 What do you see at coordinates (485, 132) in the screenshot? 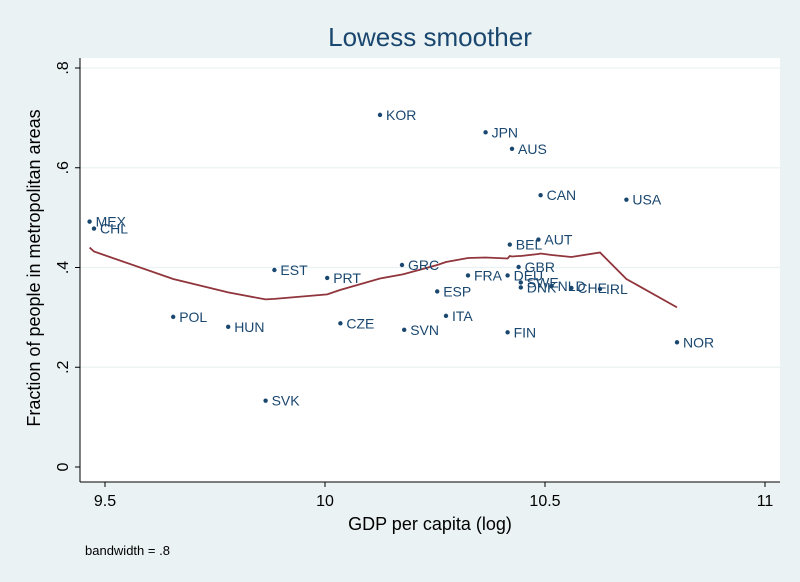
I see `point-jpn` at bounding box center [485, 132].